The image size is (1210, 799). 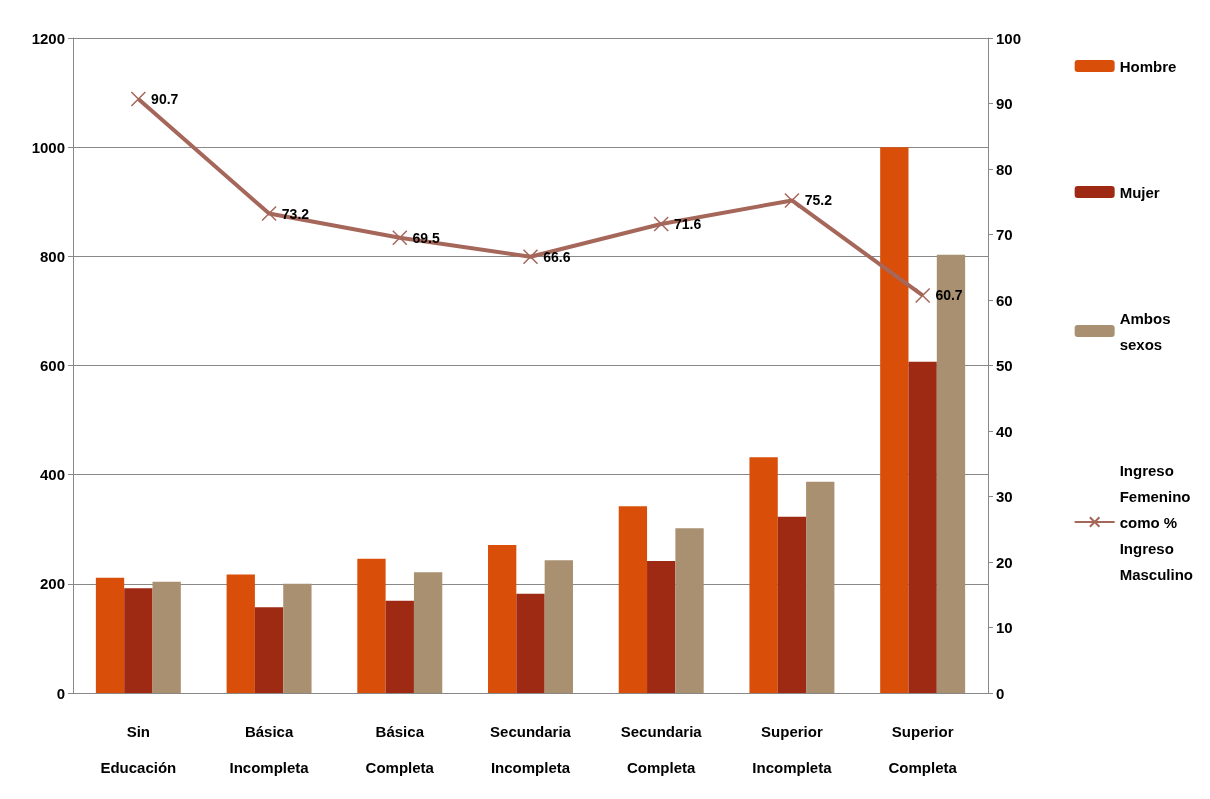 I want to click on y-tick-label: 800, so click(x=52, y=256).